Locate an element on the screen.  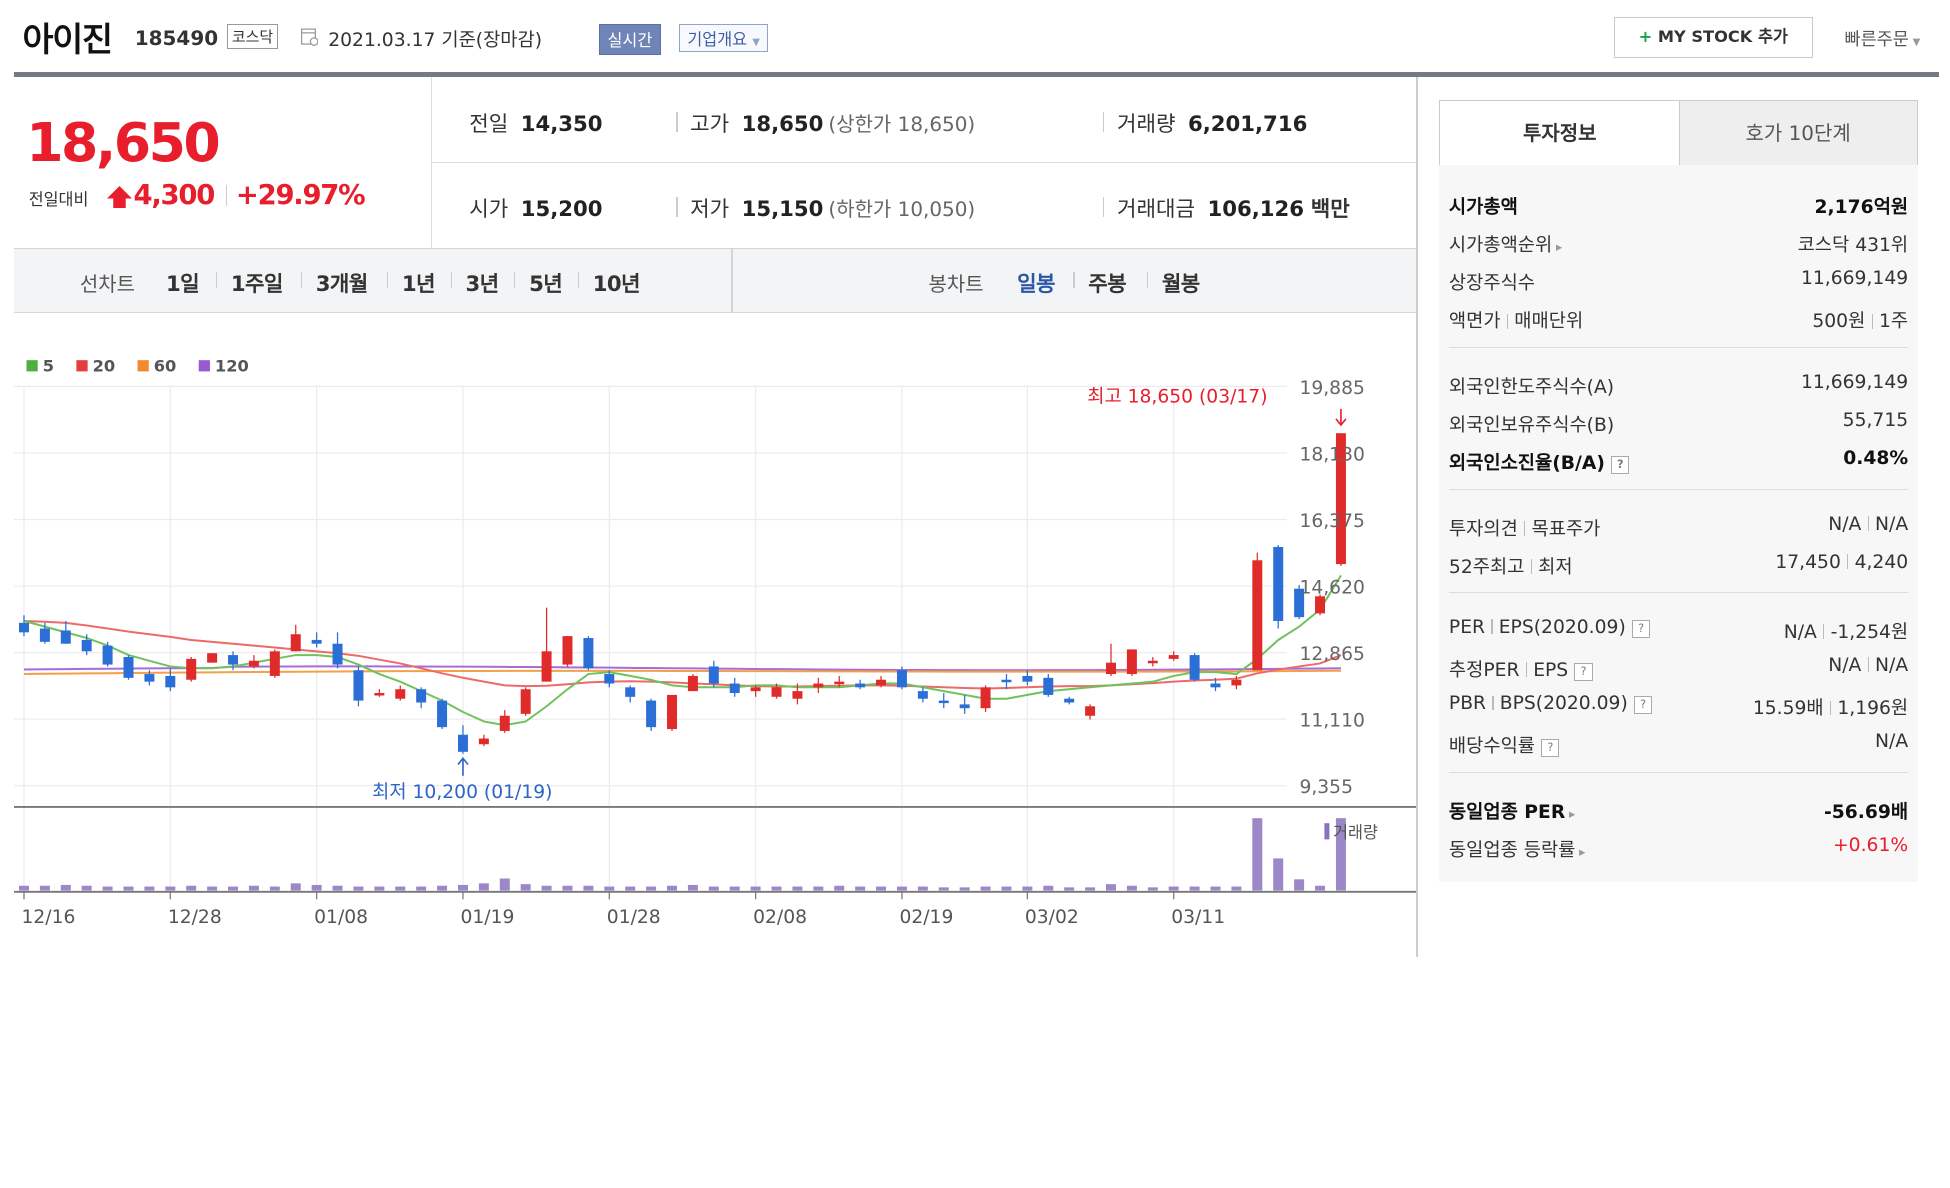
info-label: 동일업종 등락률 ▸ is located at coordinates (1517, 848).